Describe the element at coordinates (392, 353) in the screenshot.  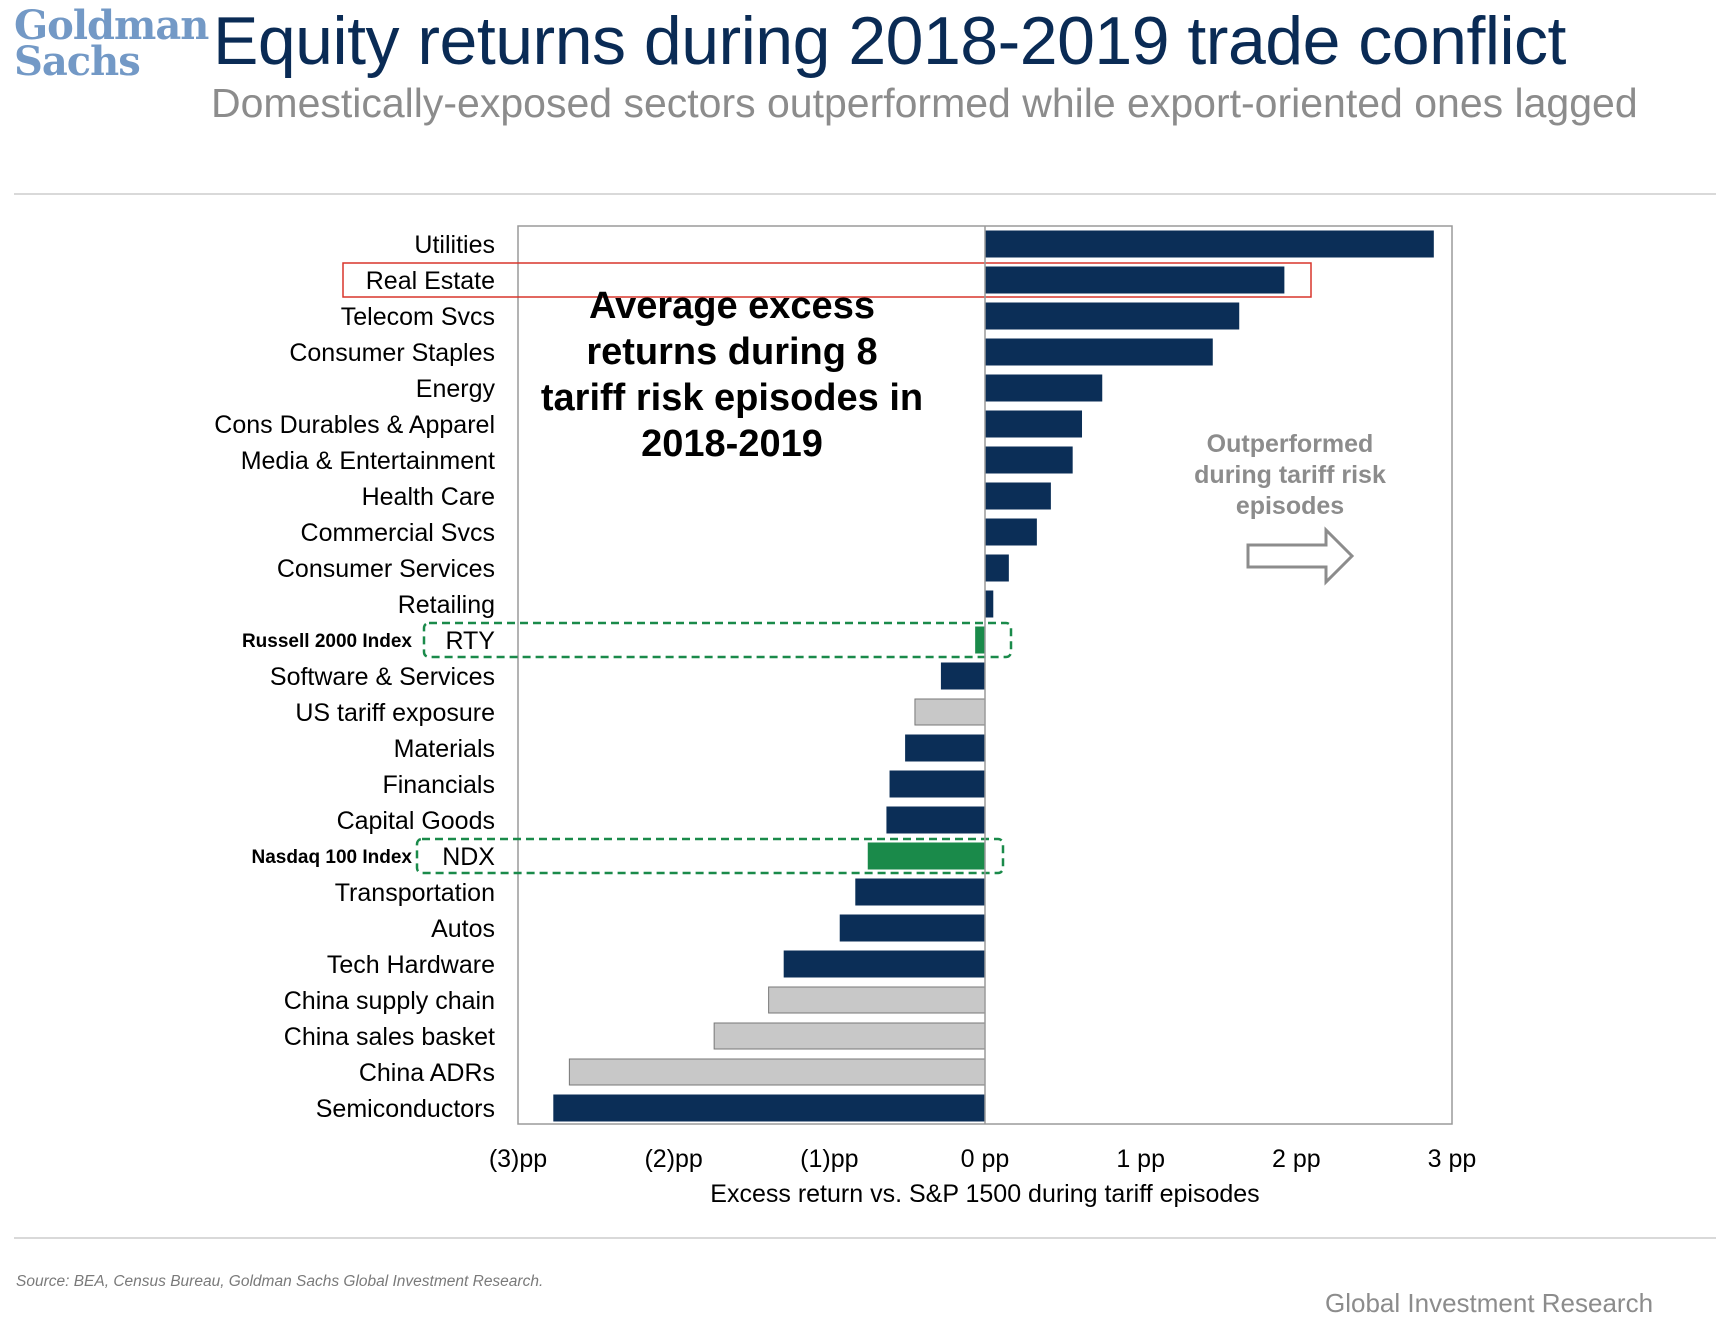
I see `category-label: Consumer Staples` at that location.